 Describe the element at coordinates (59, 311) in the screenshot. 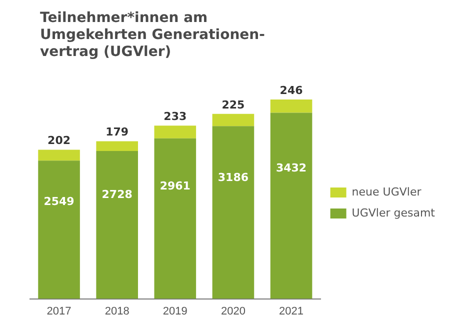

I see `x-tick-label: 2017` at that location.